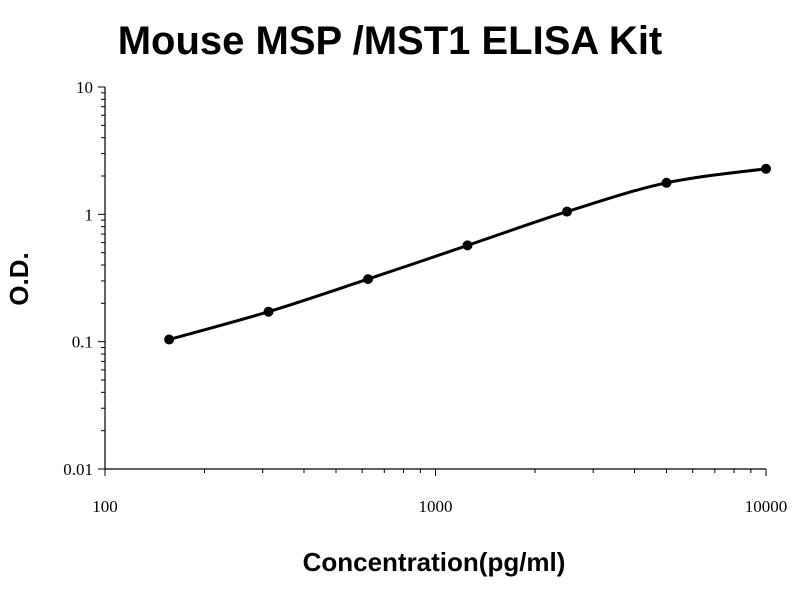 Image resolution: width=800 pixels, height=600 pixels. I want to click on x-tick-label: 10000, so click(766, 506).